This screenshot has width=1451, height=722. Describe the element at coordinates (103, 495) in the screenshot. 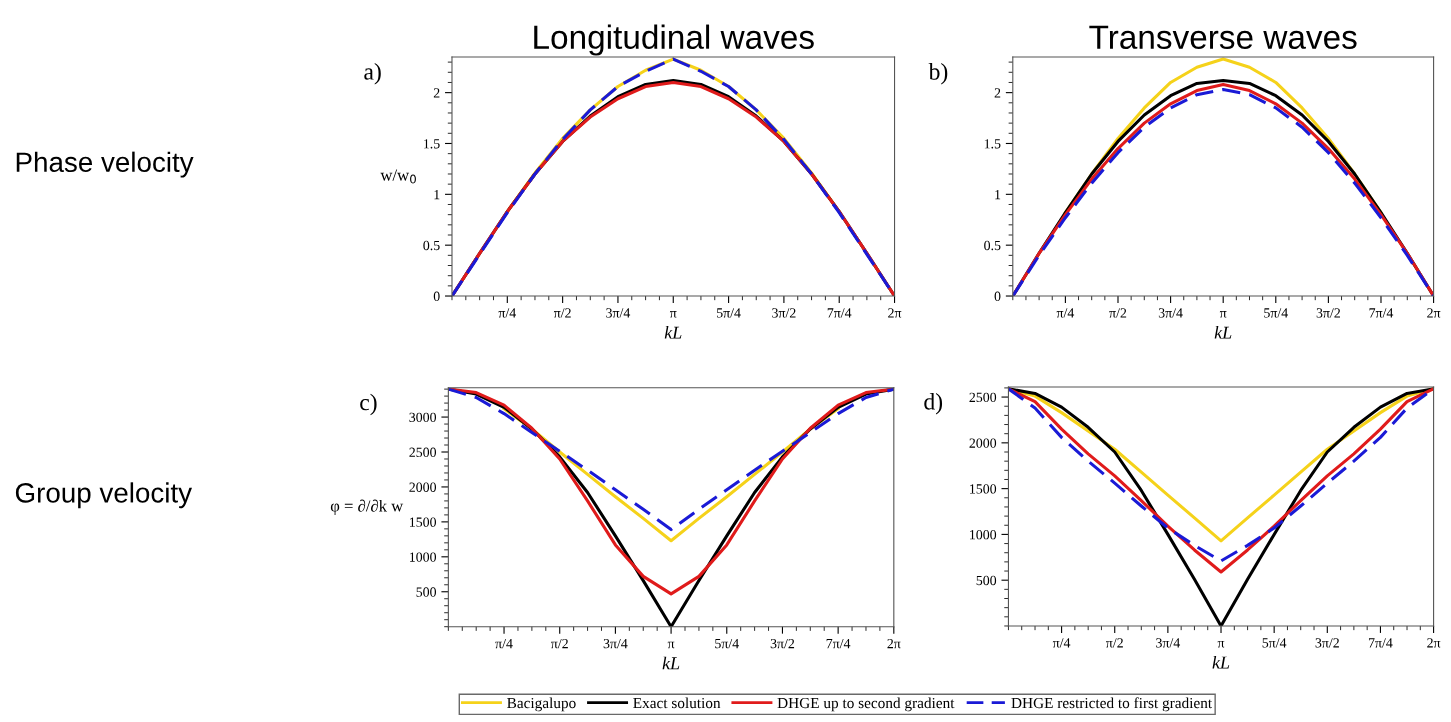

I see `text: Group velocity` at that location.